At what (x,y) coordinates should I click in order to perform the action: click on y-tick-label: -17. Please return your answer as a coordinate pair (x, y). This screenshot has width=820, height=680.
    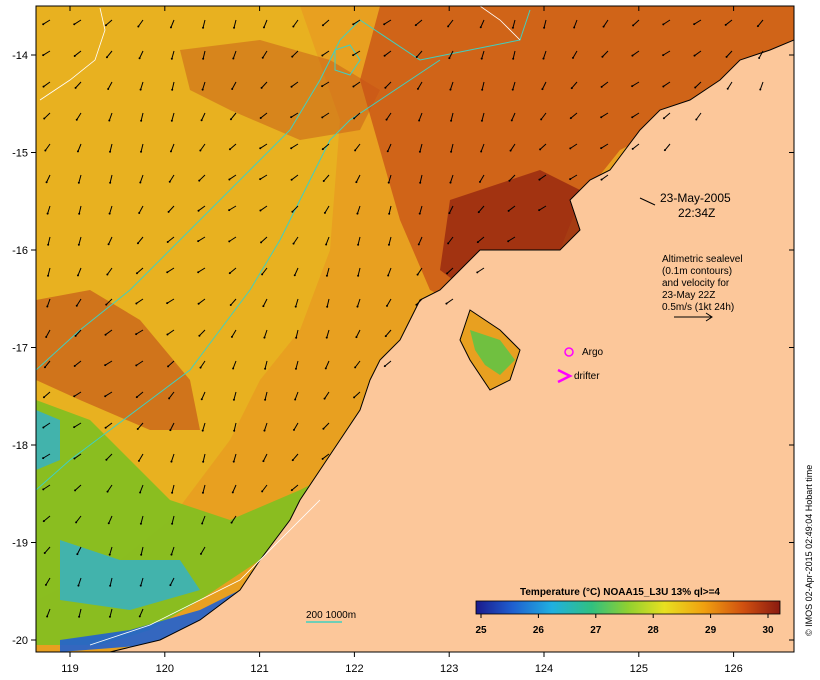
    Looking at the image, I should click on (20, 349).